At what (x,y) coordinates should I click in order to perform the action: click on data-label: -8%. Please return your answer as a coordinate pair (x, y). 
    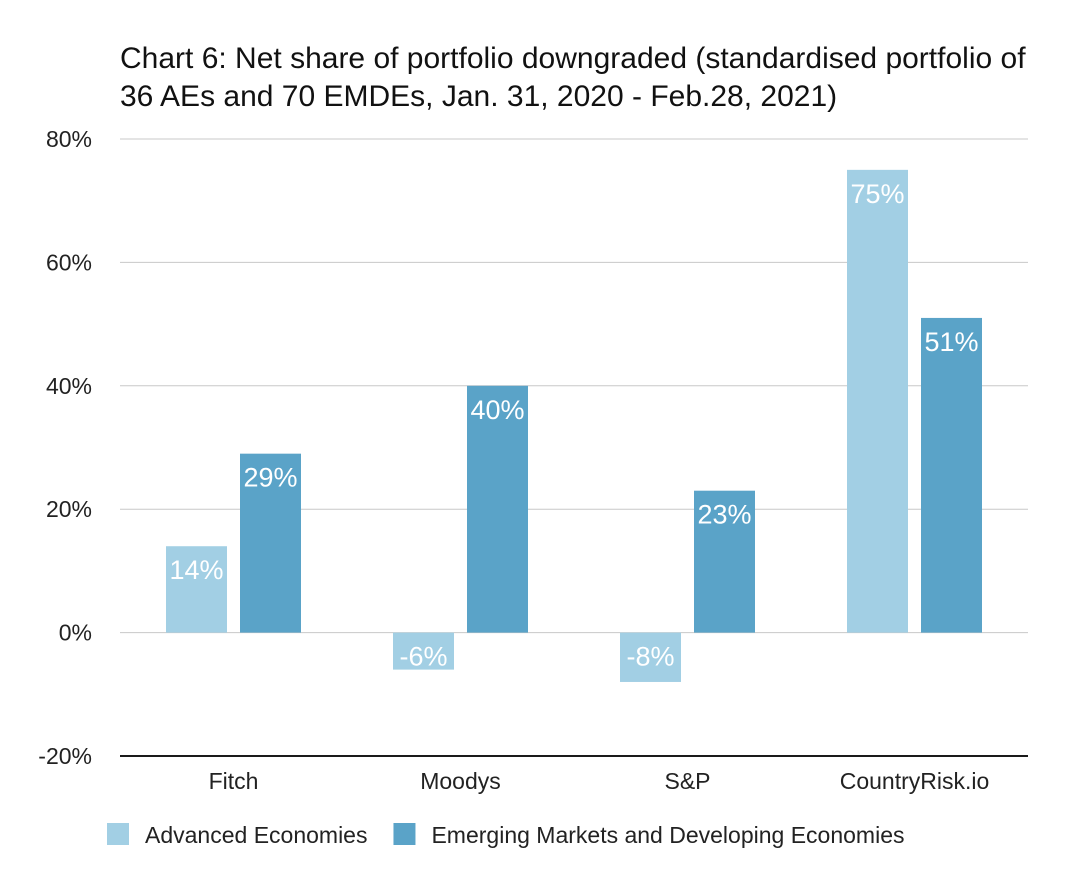
    Looking at the image, I should click on (650, 657).